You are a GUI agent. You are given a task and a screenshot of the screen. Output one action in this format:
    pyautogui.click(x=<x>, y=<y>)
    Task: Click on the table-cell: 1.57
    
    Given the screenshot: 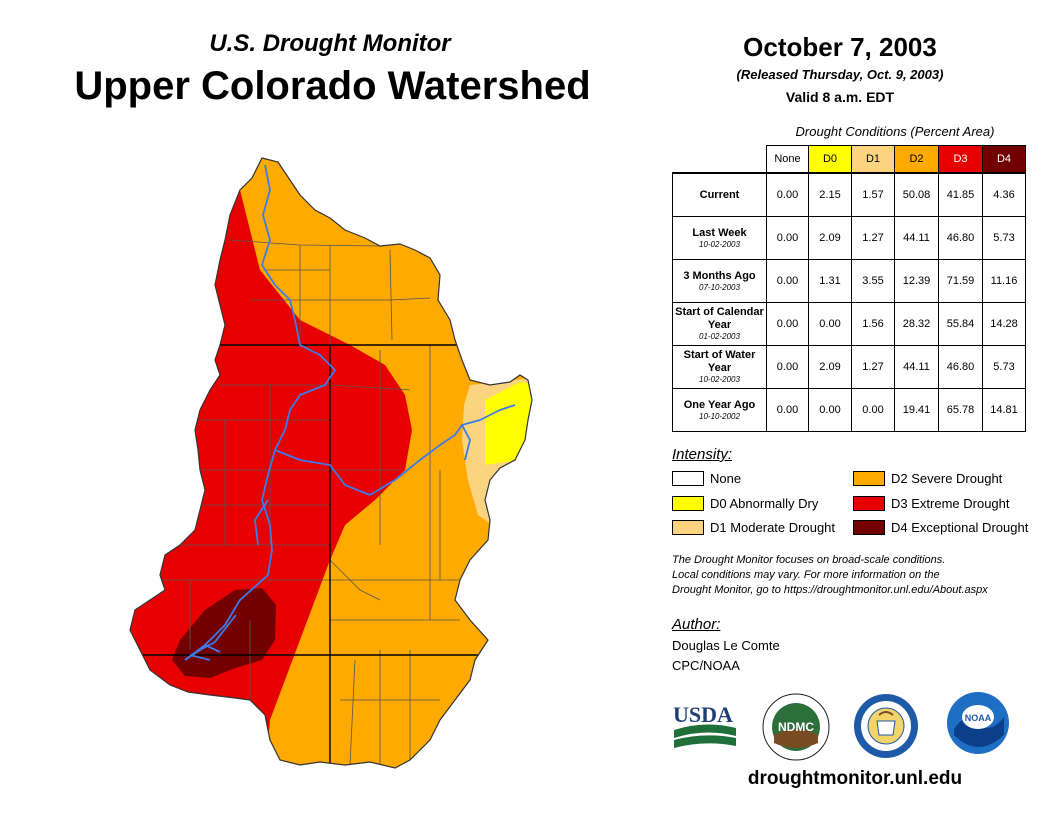 What is the action you would take?
    pyautogui.click(x=873, y=194)
    